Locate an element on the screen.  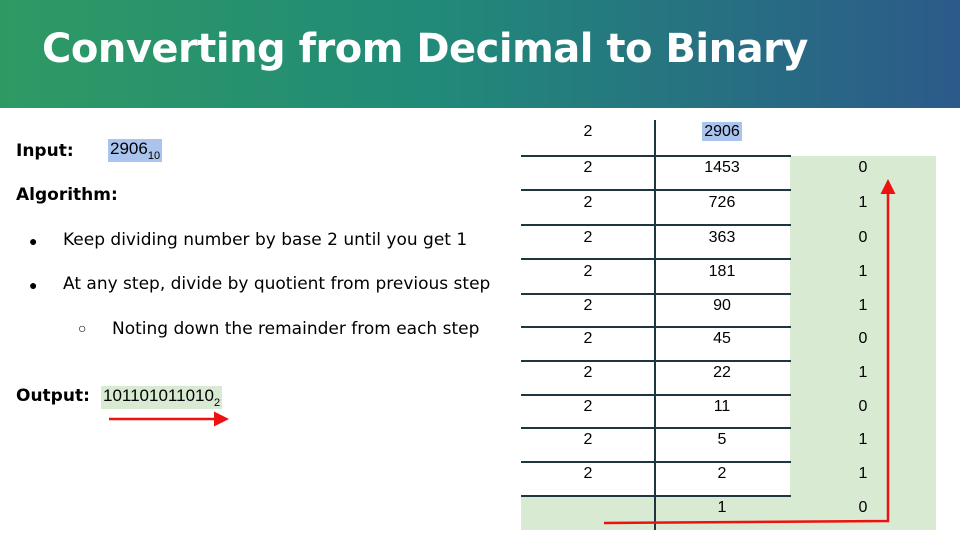
table-quotient: 726 is located at coordinates (722, 202).